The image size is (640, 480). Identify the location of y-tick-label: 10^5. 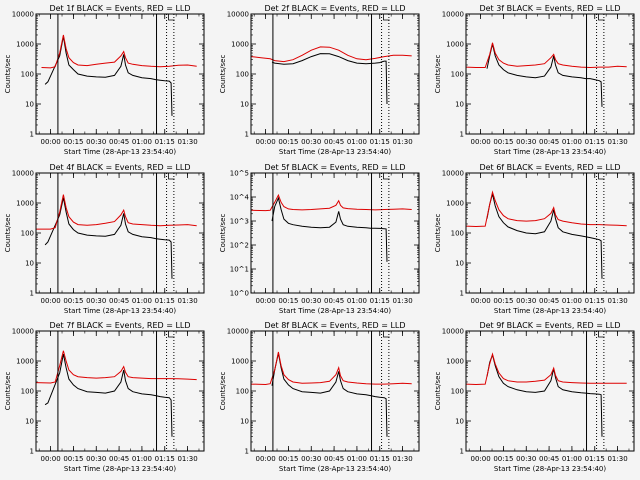
(239, 174).